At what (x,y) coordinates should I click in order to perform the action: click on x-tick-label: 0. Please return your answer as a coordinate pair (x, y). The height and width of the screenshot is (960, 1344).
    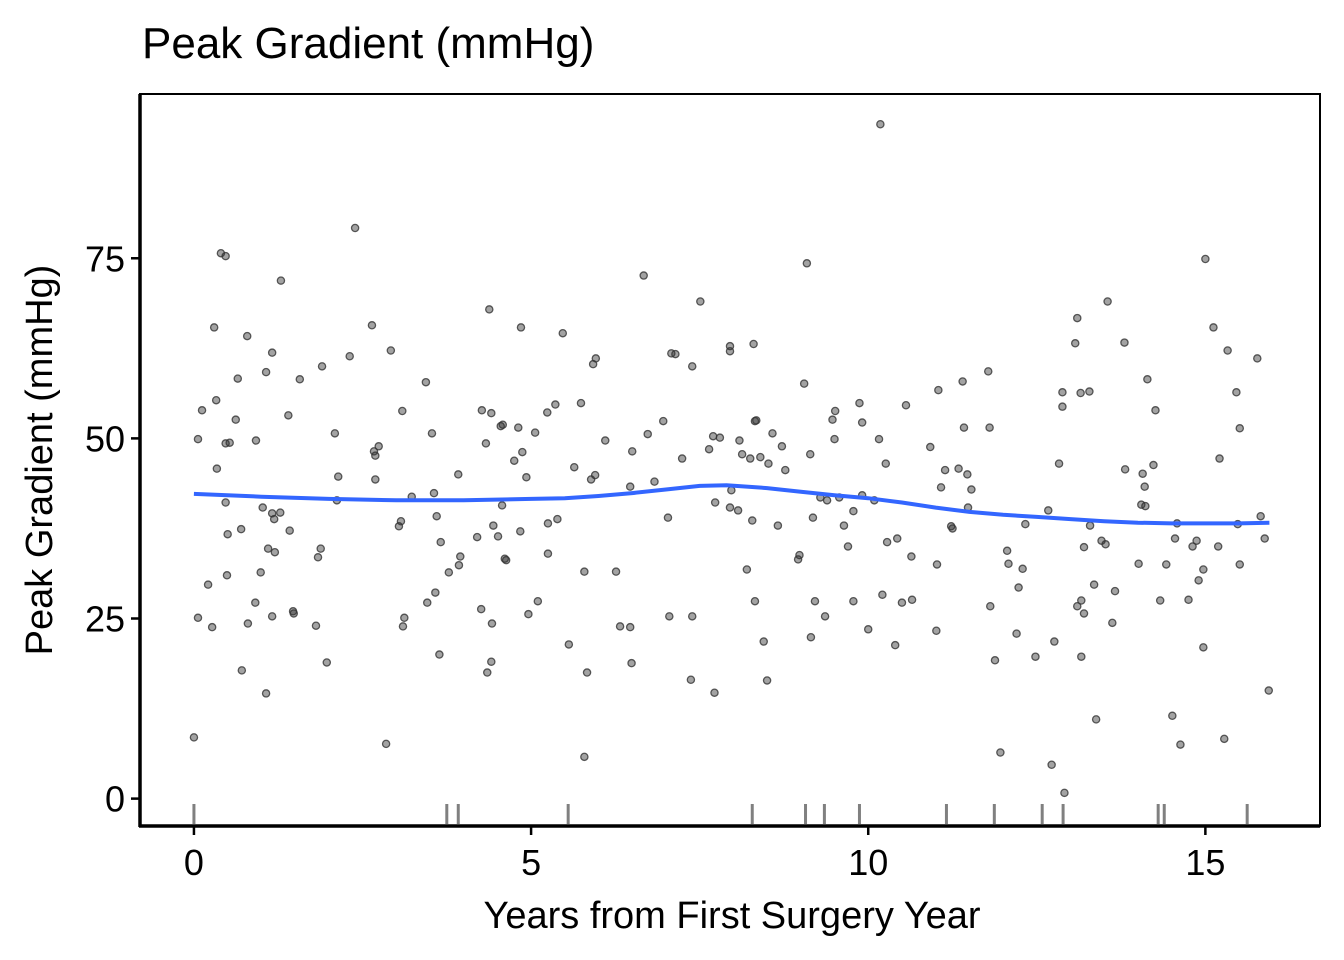
    Looking at the image, I should click on (194, 862).